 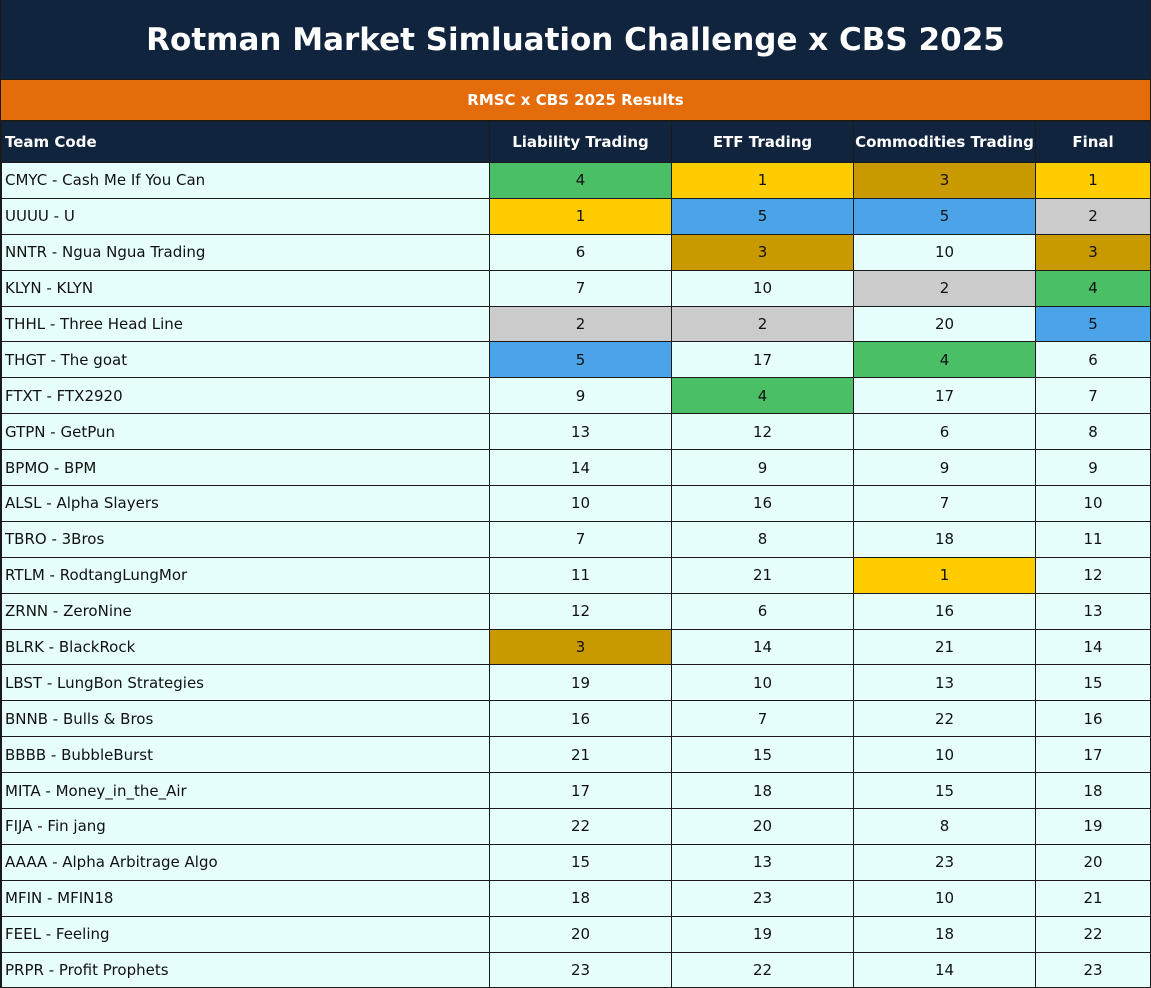 What do you see at coordinates (944, 180) in the screenshot?
I see `commodities-rank-cell: 3` at bounding box center [944, 180].